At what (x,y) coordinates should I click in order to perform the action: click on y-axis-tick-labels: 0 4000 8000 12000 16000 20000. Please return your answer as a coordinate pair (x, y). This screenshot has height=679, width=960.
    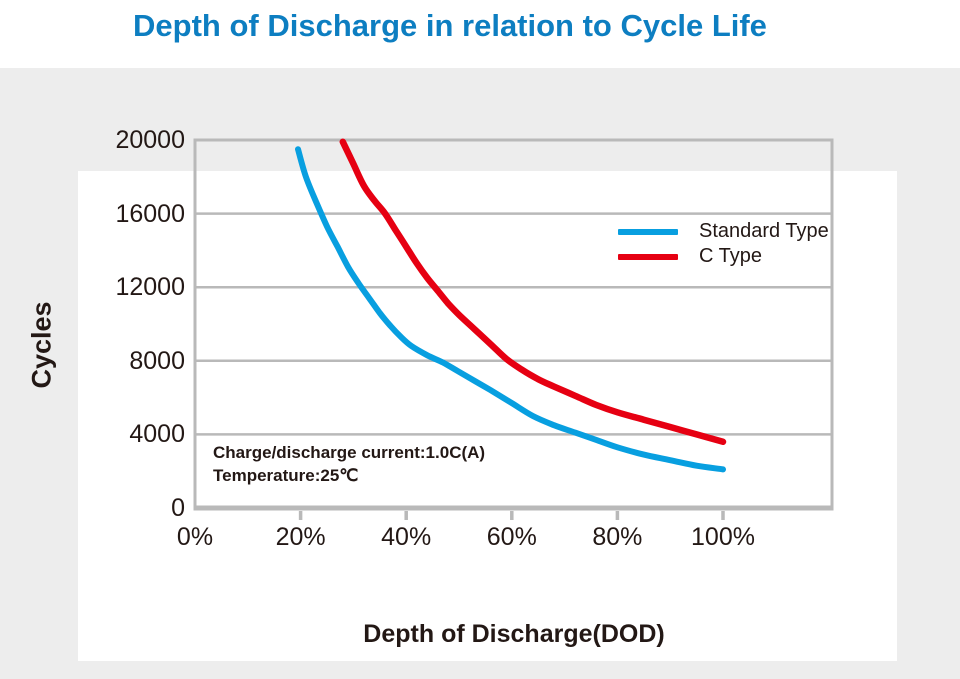
    Looking at the image, I should click on (137, 339).